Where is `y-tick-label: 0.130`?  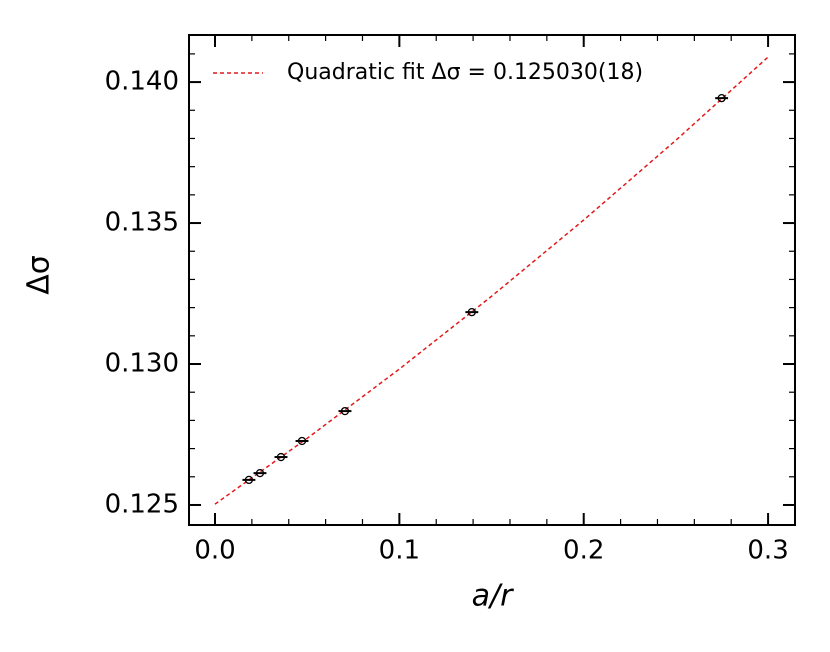
y-tick-label: 0.130 is located at coordinates (142, 364).